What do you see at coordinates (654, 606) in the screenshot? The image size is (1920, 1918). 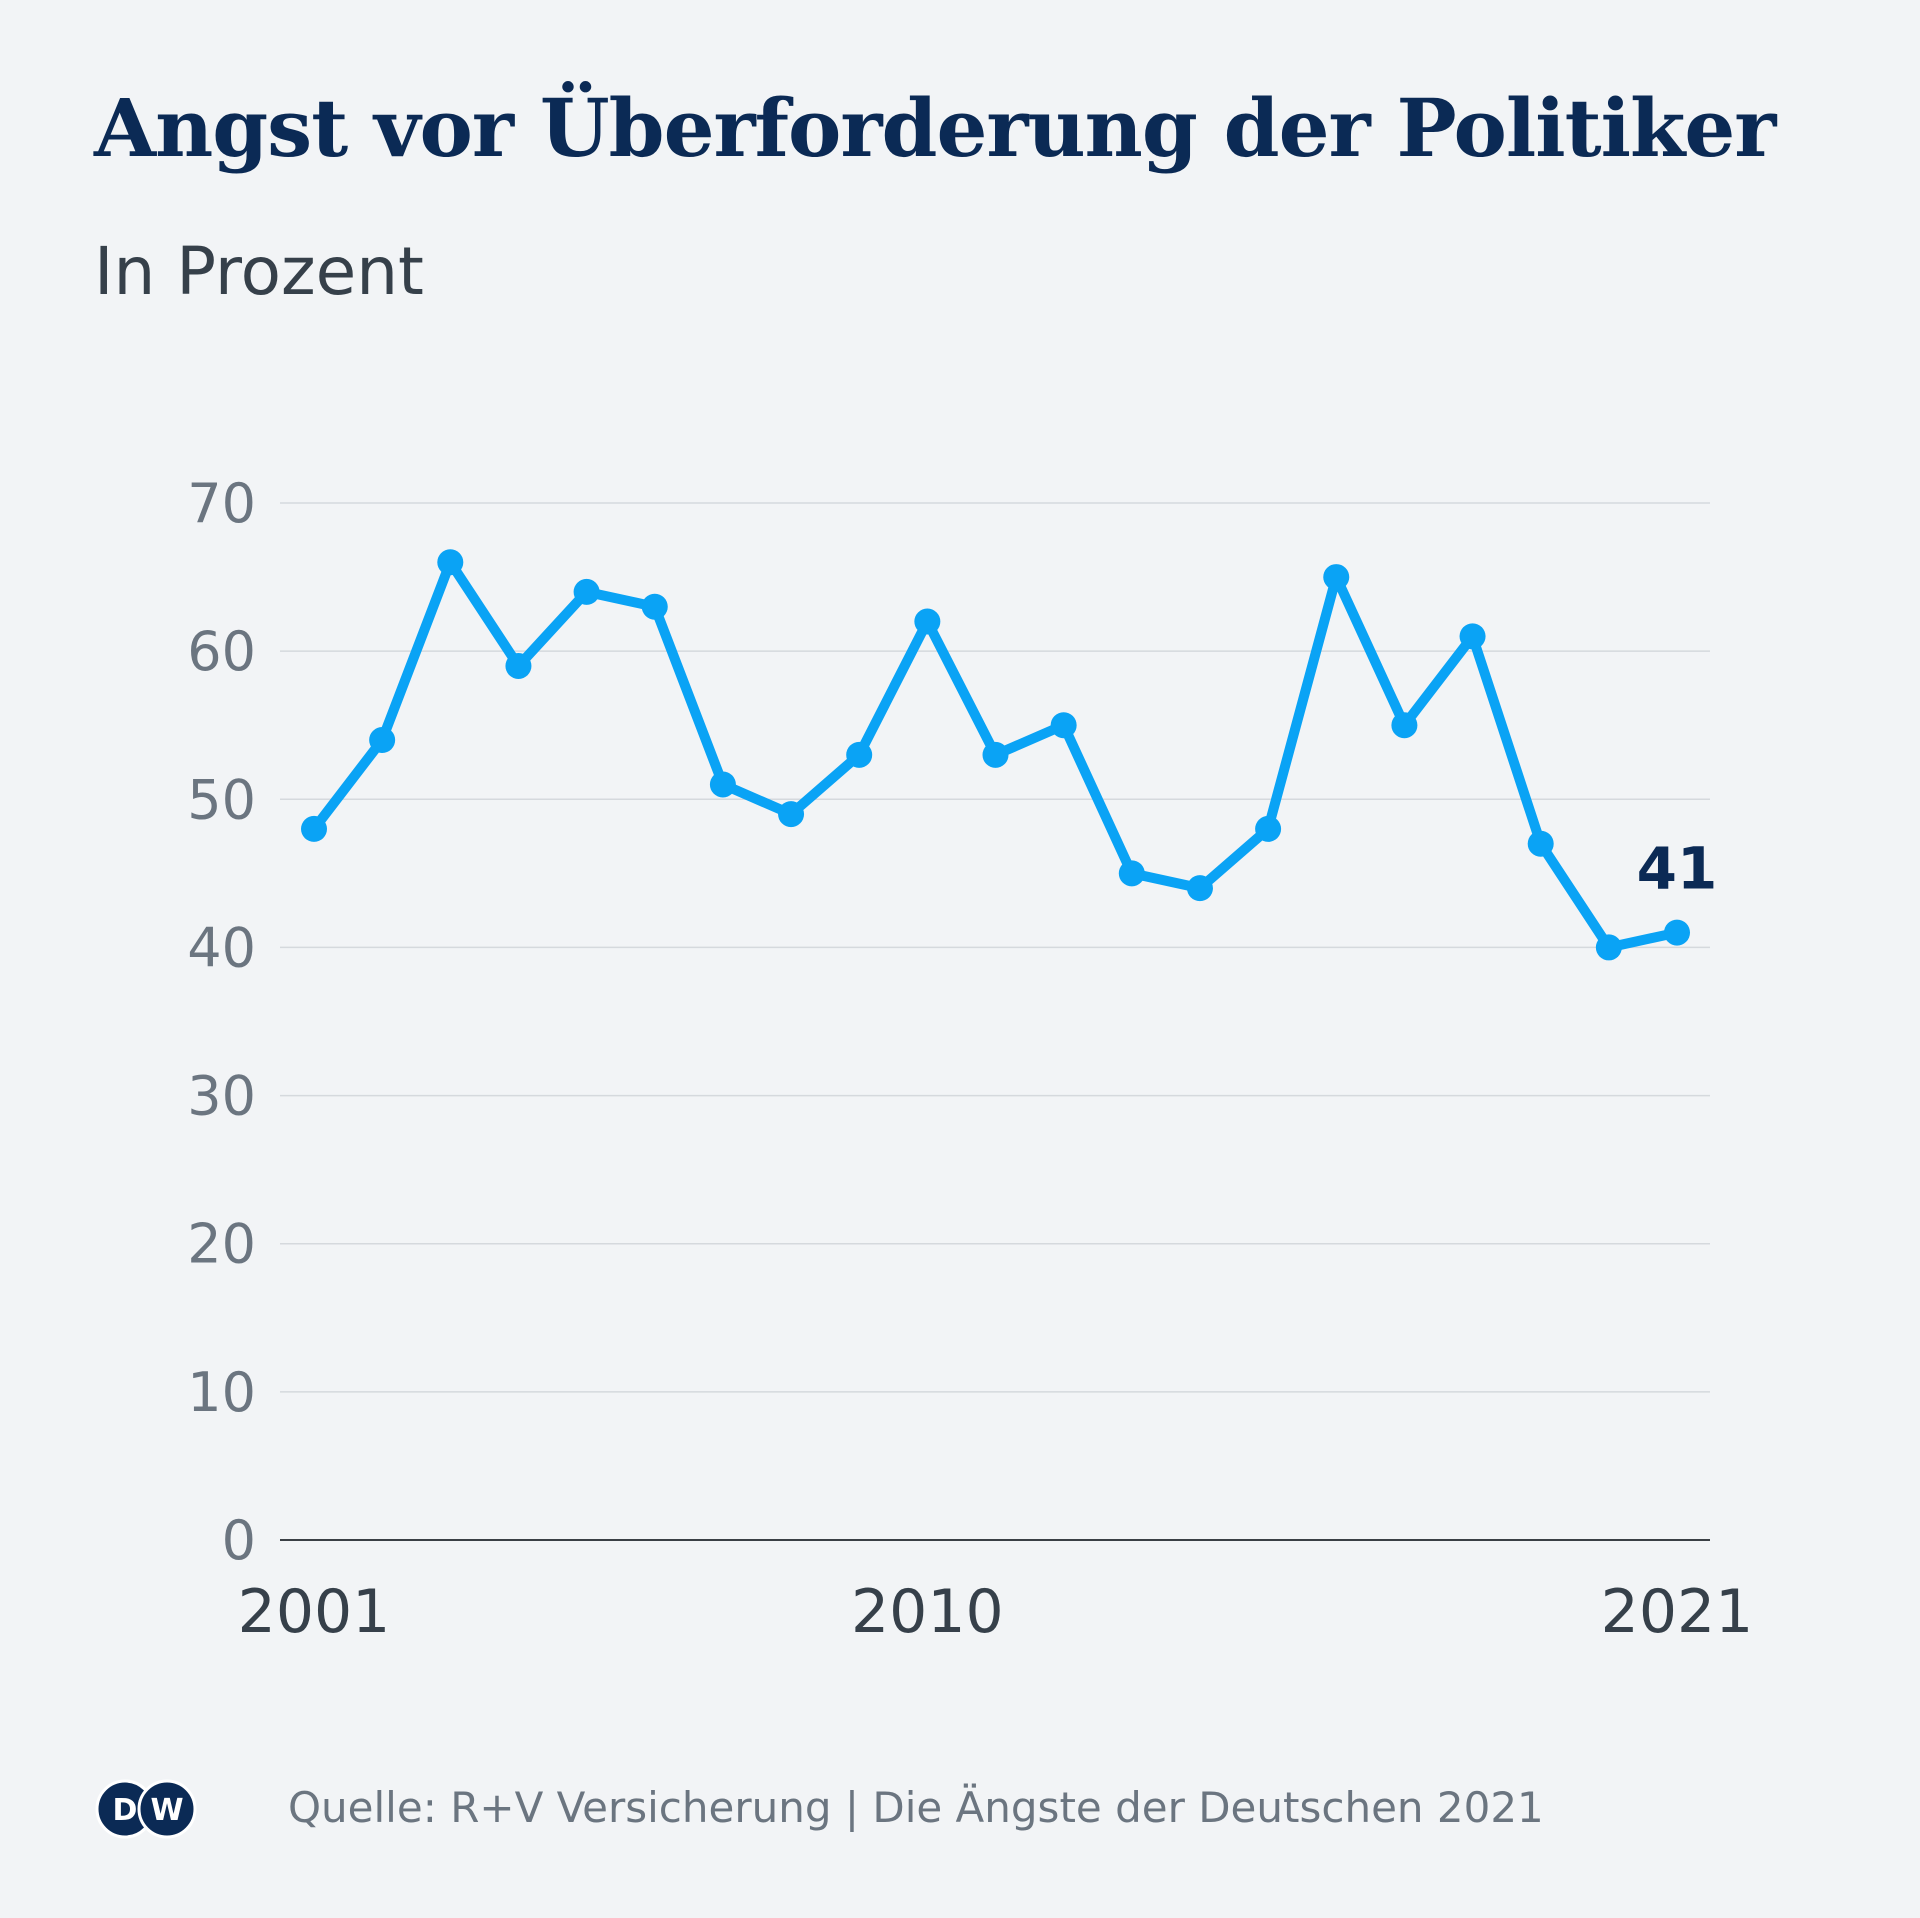 I see `data-point-2006` at bounding box center [654, 606].